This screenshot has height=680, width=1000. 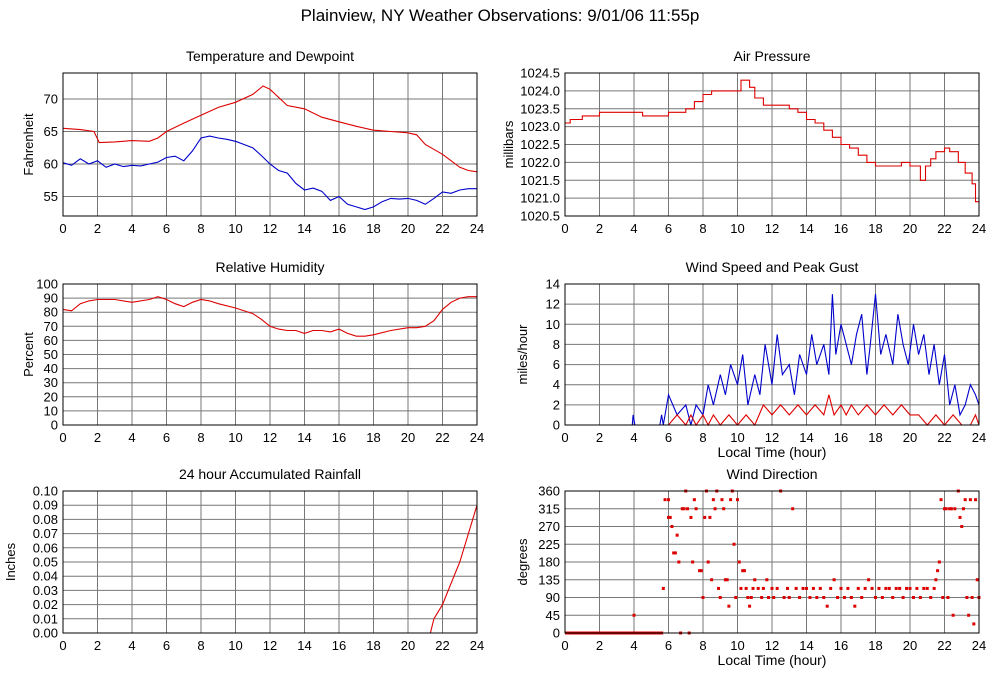 What do you see at coordinates (771, 474) in the screenshot?
I see `direction-title: Wind Direction` at bounding box center [771, 474].